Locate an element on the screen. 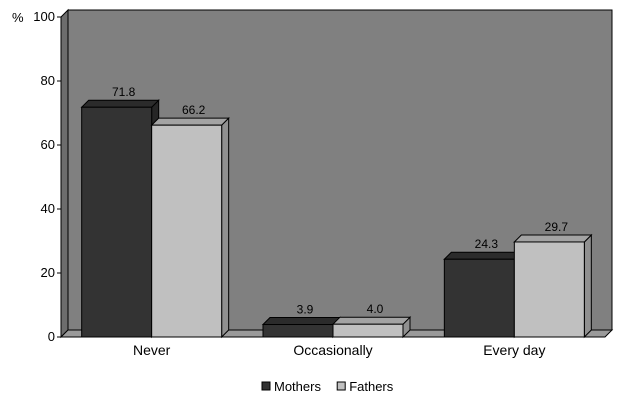  legend-label: Mothers is located at coordinates (297, 386).